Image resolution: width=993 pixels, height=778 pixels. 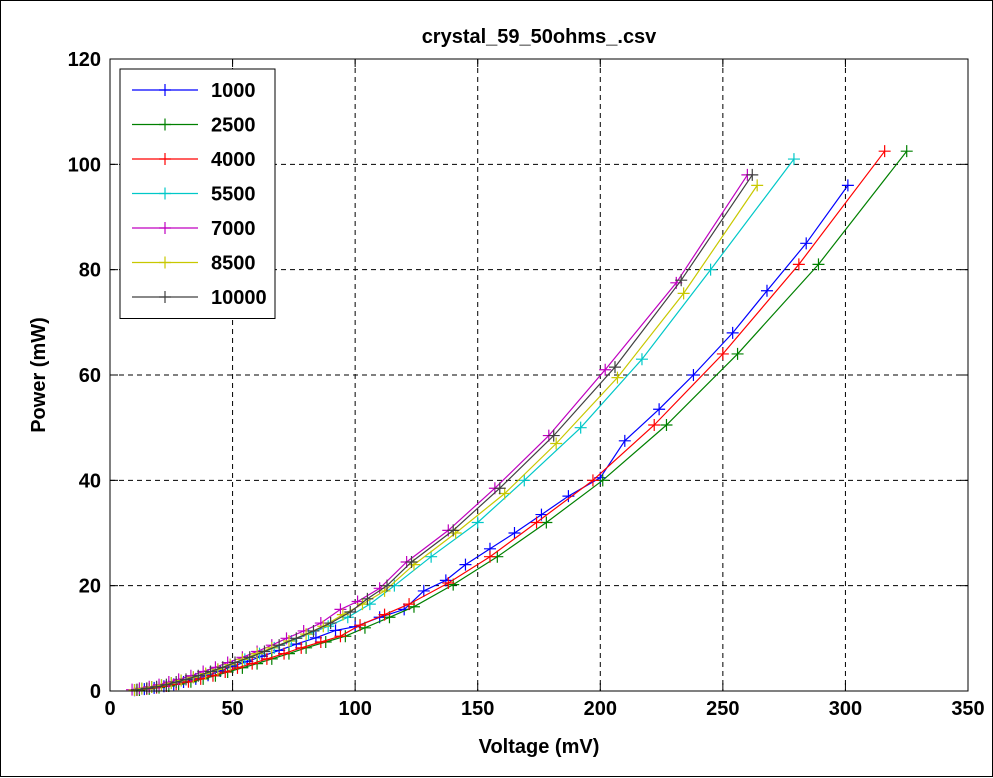 I want to click on x-tick-label: 250, so click(x=722, y=709).